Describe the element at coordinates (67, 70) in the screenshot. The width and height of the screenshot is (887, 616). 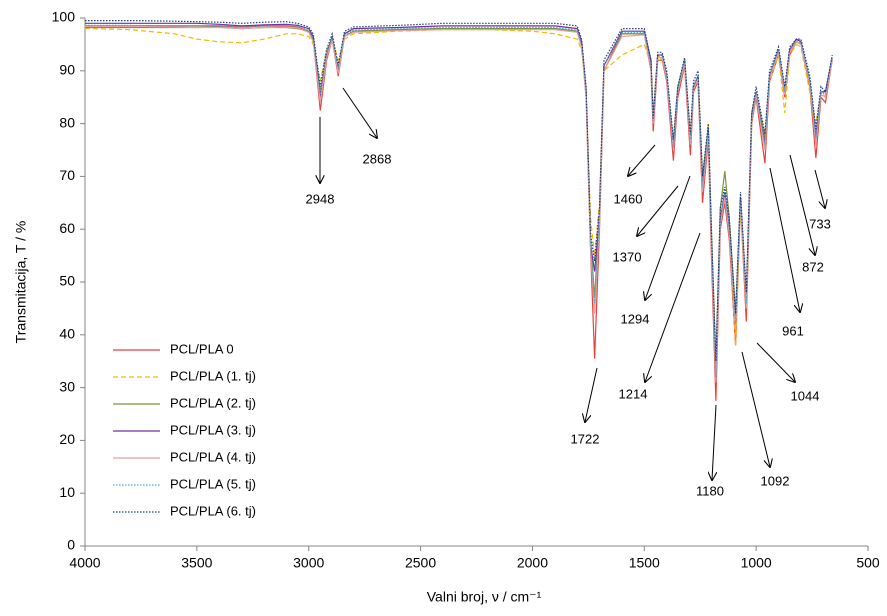
I see `y-tick-label: 90` at that location.